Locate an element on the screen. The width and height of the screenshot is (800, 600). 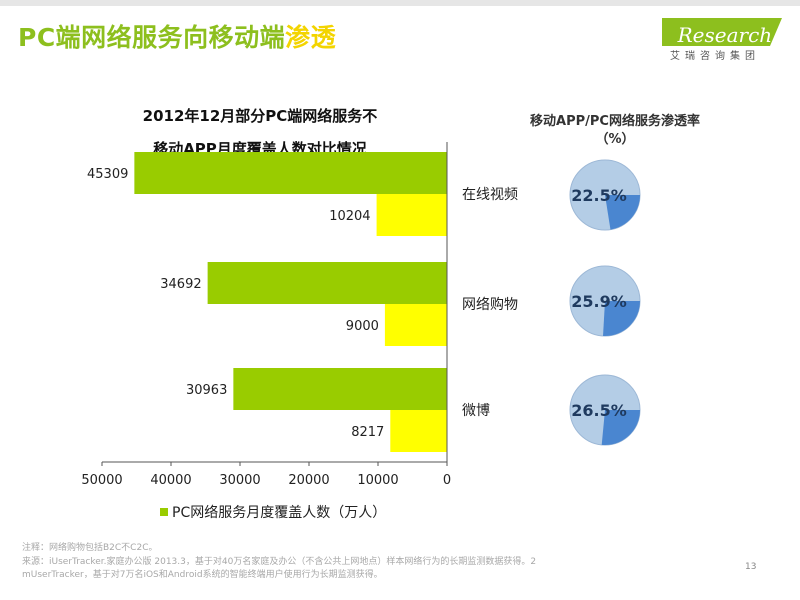
logo-wordmark: iResearch is located at coordinates (721, 35).